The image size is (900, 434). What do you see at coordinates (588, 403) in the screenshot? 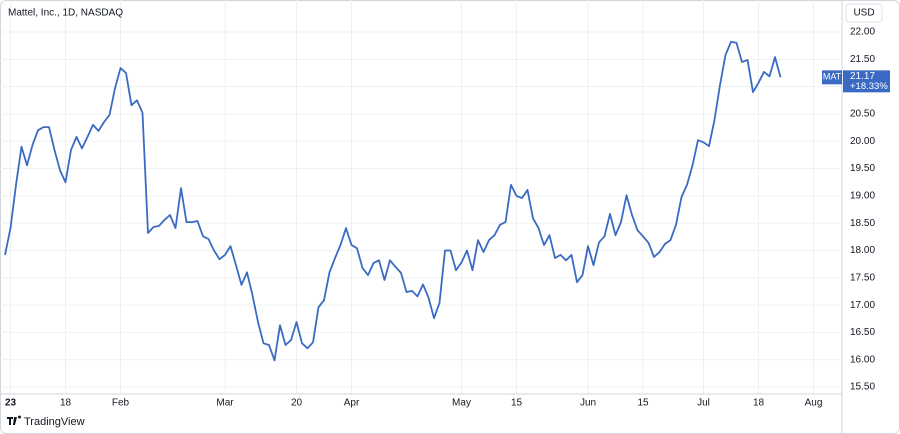
I see `x-tick-label: Jun` at bounding box center [588, 403].